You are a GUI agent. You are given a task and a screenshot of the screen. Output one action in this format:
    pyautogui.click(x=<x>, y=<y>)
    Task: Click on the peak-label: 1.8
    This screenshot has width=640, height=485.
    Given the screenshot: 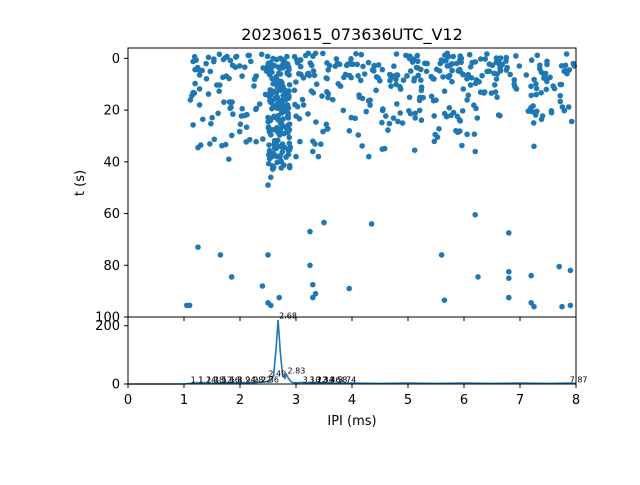 What is the action you would take?
    pyautogui.click(x=236, y=379)
    